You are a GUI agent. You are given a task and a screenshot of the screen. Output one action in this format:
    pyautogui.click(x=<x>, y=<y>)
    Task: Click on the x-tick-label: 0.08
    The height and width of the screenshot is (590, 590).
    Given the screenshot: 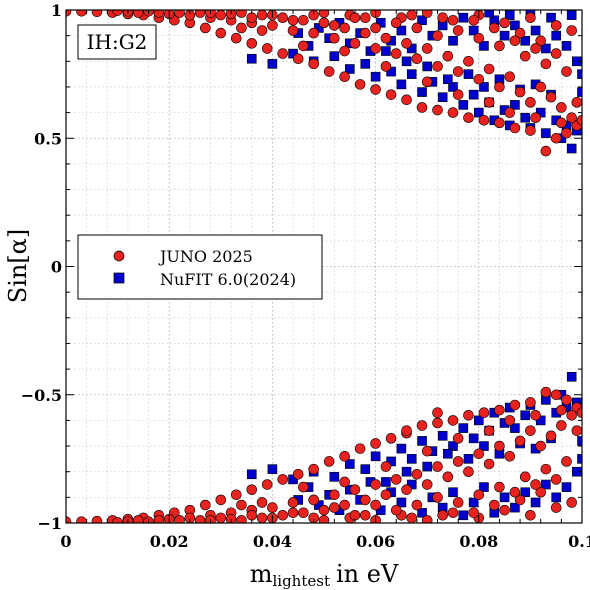 What is the action you would take?
    pyautogui.click(x=478, y=541)
    